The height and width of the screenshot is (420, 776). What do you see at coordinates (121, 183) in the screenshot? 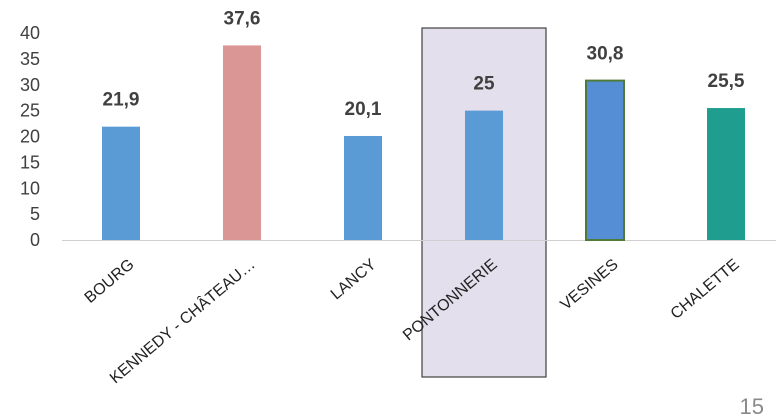
I see `bar-bourg` at bounding box center [121, 183].